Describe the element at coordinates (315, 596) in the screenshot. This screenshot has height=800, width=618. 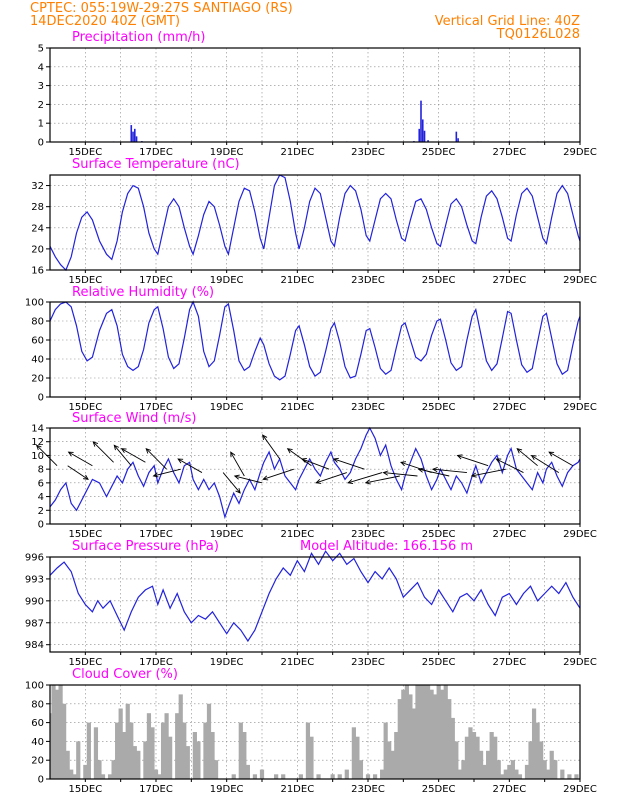
I see `pressure-series-line` at that location.